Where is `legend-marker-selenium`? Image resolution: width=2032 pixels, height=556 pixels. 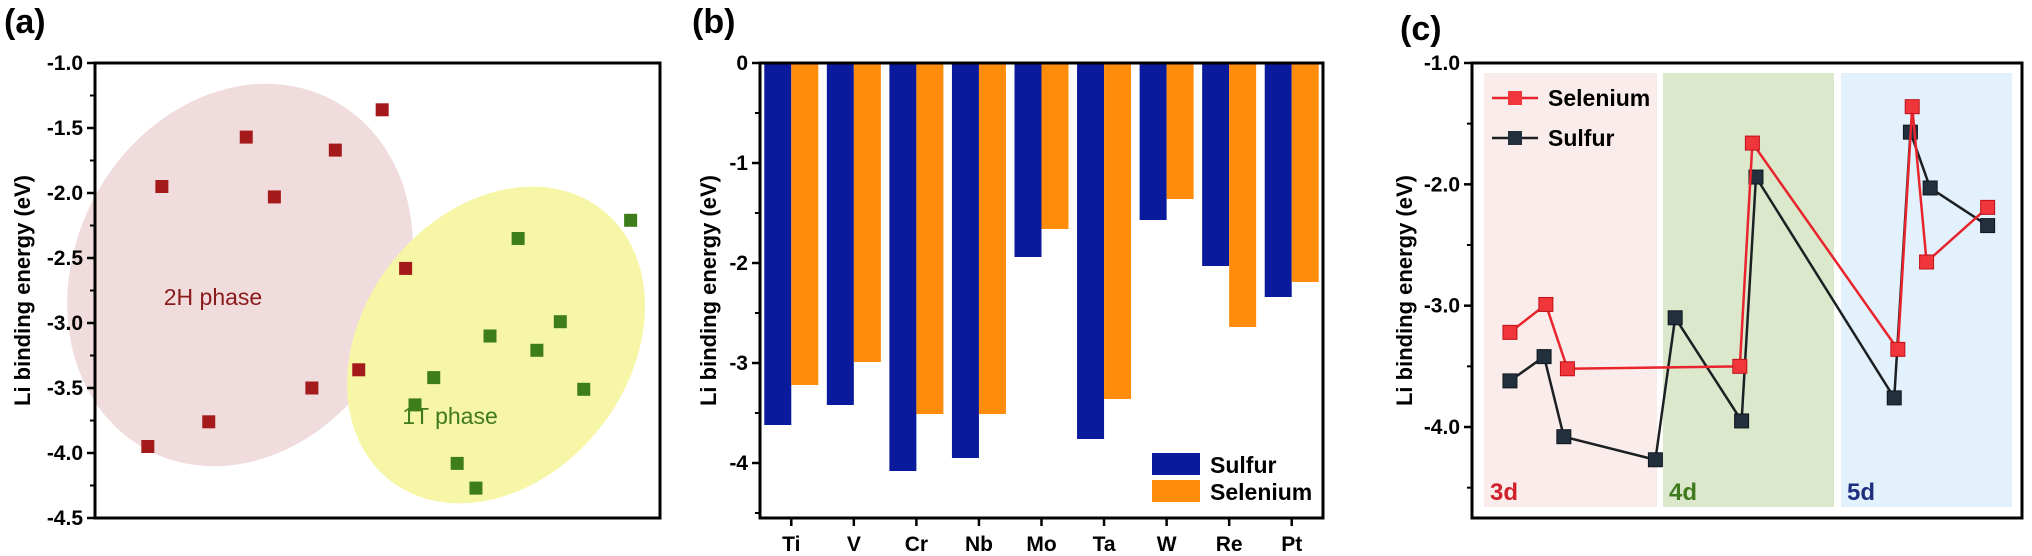
legend-marker-selenium is located at coordinates (1515, 98).